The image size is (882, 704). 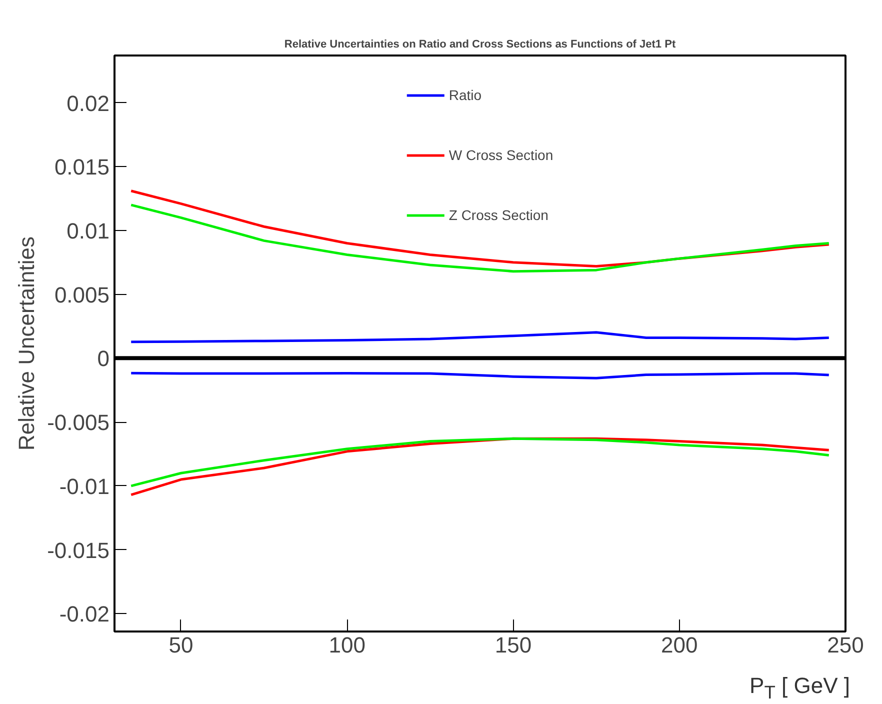 What do you see at coordinates (82, 167) in the screenshot?
I see `y-tick-label: 0.015` at bounding box center [82, 167].